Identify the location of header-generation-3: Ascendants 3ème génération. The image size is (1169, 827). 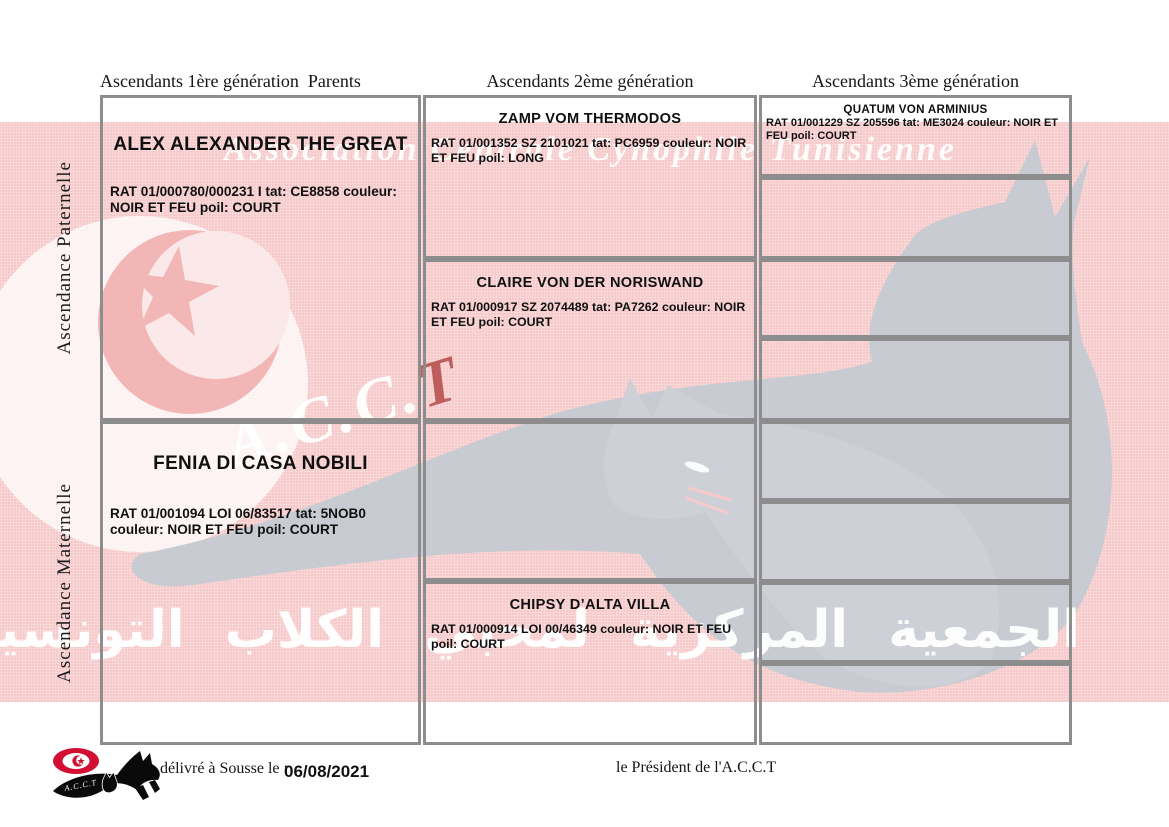
(915, 81).